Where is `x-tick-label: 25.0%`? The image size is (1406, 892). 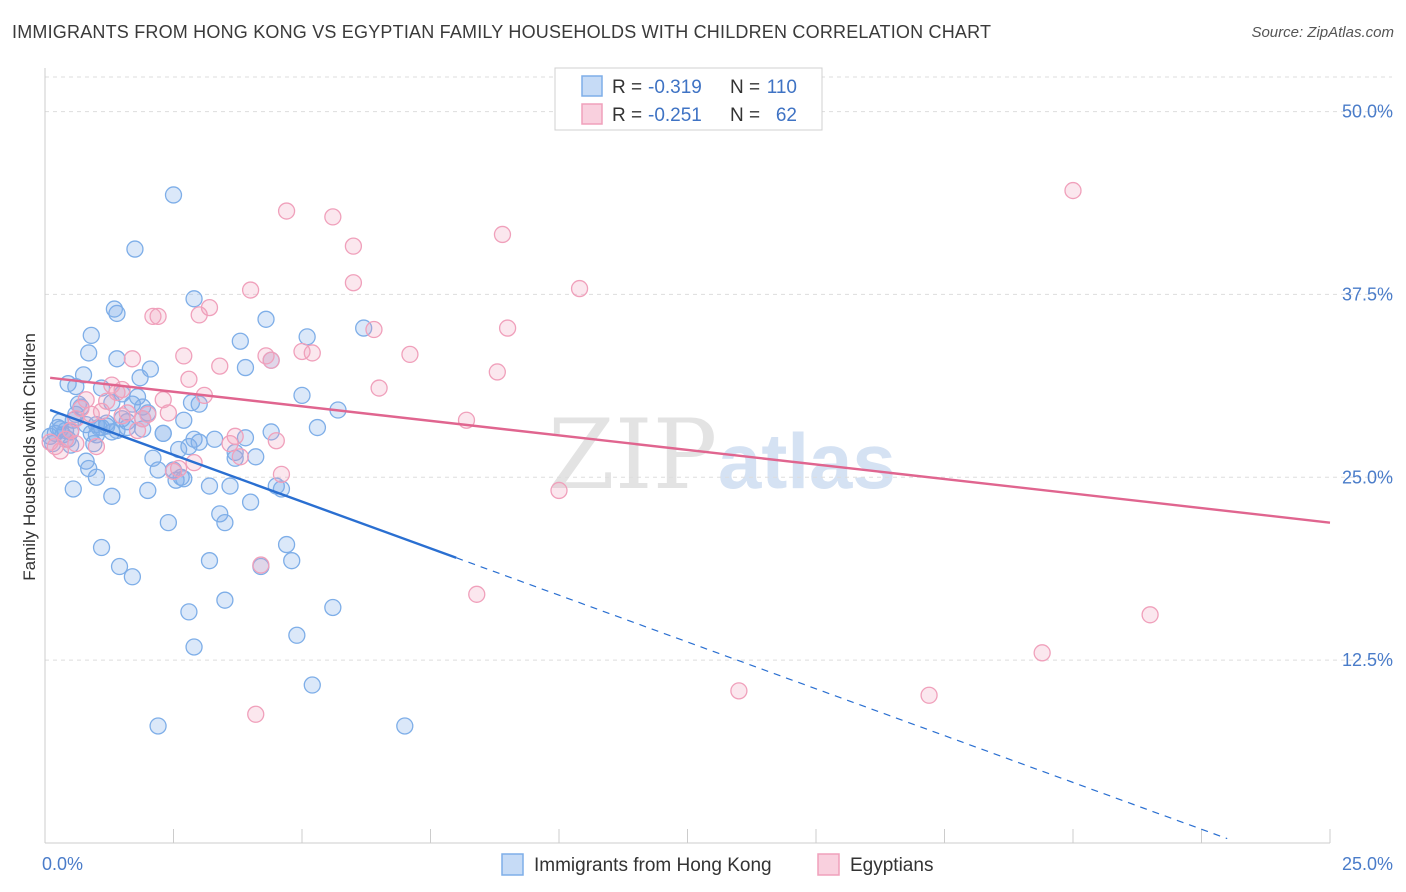 x-tick-label: 25.0% is located at coordinates (1367, 864).